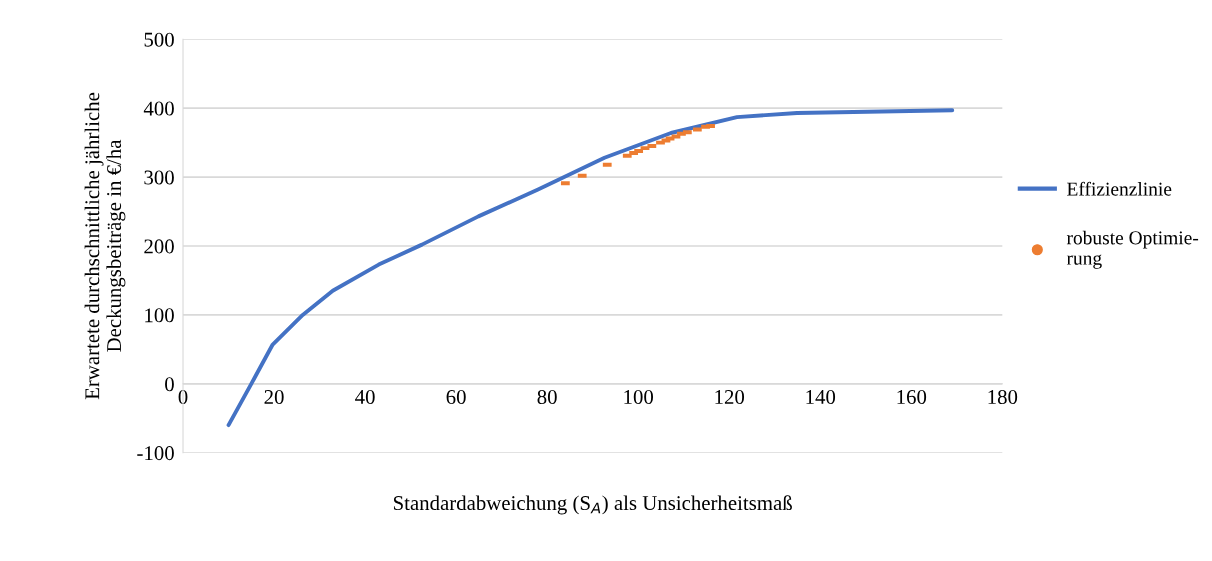 Image resolution: width=1212 pixels, height=561 pixels. Describe the element at coordinates (547, 397) in the screenshot. I see `x-tick-label: 80` at that location.